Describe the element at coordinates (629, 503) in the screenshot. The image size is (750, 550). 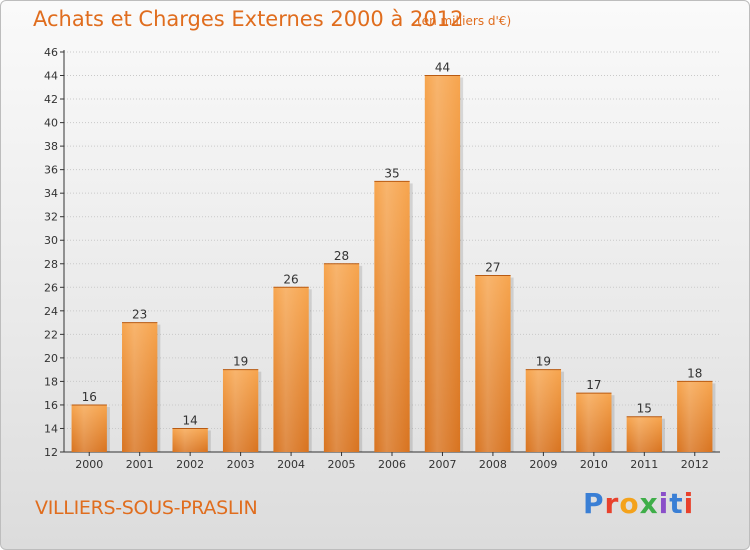
I see `logo-letter: o` at that location.